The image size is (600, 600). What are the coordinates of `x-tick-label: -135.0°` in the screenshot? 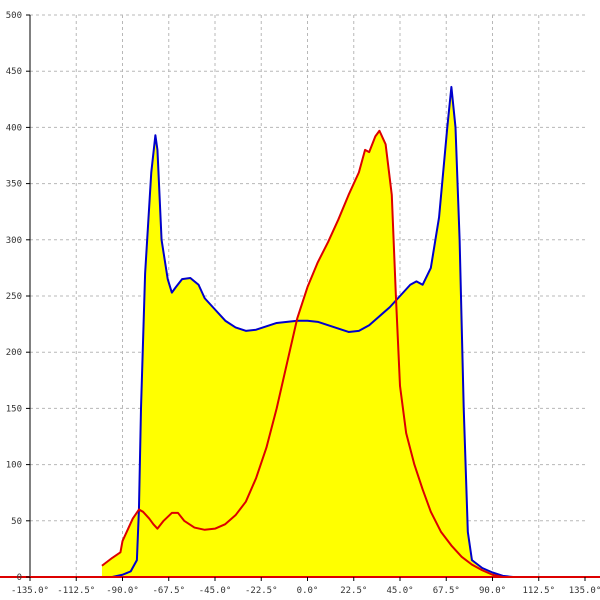 It's located at (30, 591).